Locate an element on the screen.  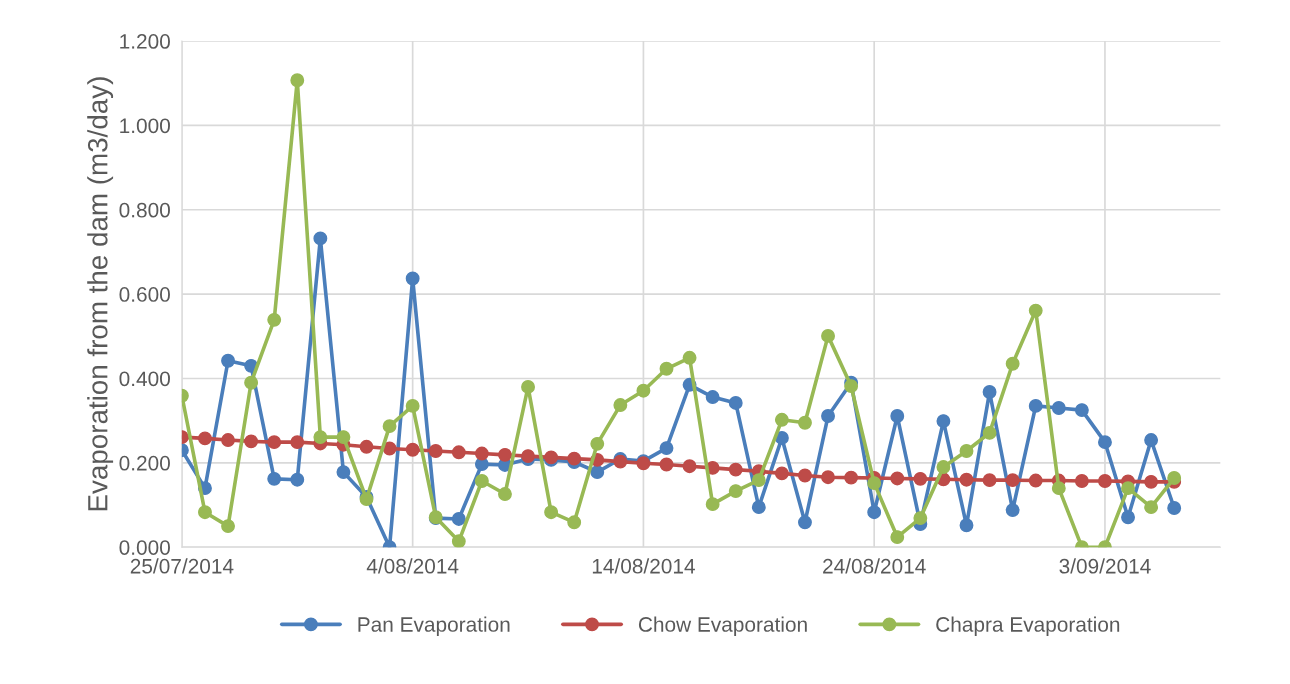
legend-label: Chow Evaporation is located at coordinates (722, 626).